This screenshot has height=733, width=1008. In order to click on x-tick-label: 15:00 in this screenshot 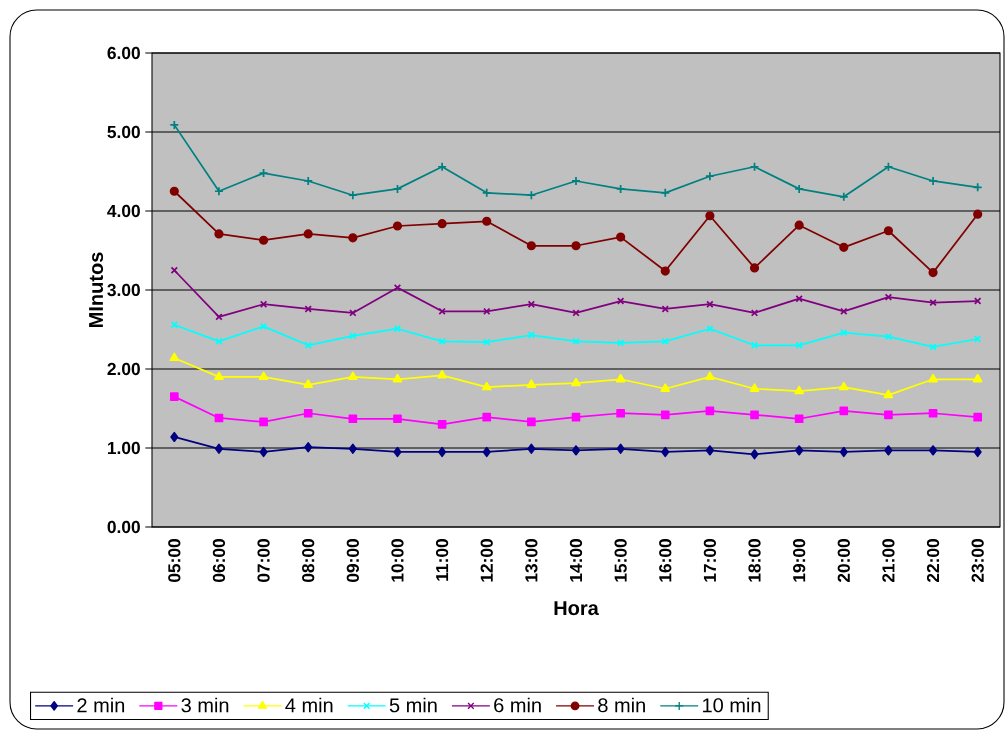, I will do `click(620, 560)`.